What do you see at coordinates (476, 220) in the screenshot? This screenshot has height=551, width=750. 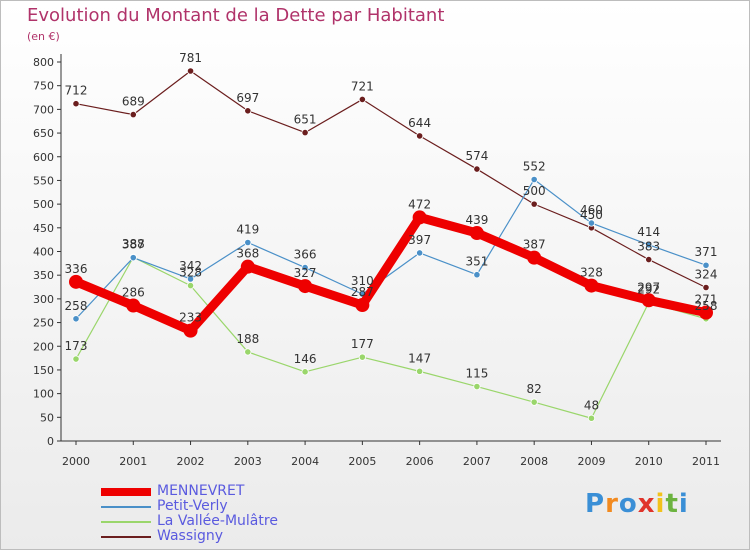 I see `data-label: 439` at bounding box center [476, 220].